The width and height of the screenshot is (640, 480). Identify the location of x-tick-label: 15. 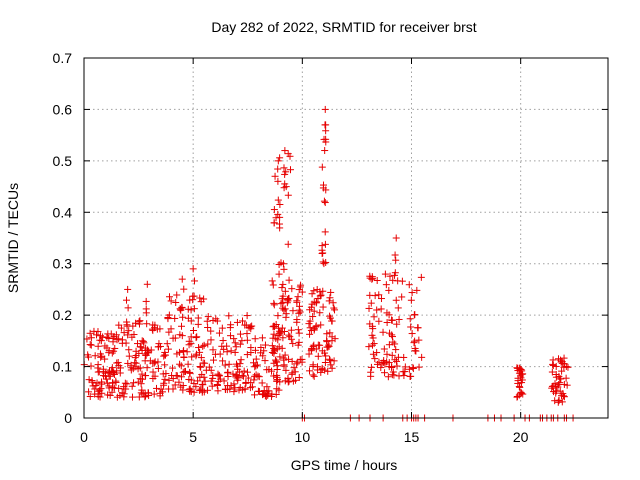
(412, 437).